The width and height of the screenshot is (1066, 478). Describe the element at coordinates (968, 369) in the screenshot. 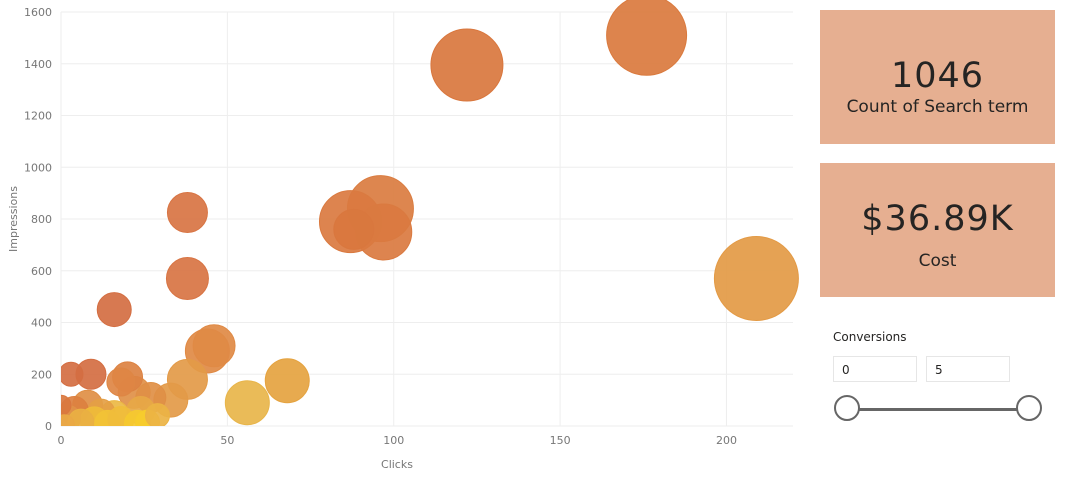

I see `range-max-input: 5` at that location.